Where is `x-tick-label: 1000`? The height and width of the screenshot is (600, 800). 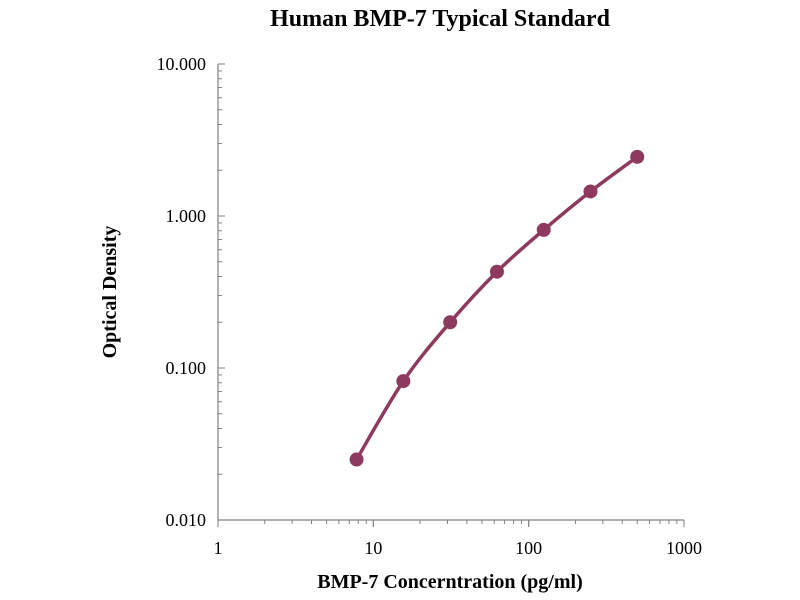 x-tick-label: 1000 is located at coordinates (684, 548).